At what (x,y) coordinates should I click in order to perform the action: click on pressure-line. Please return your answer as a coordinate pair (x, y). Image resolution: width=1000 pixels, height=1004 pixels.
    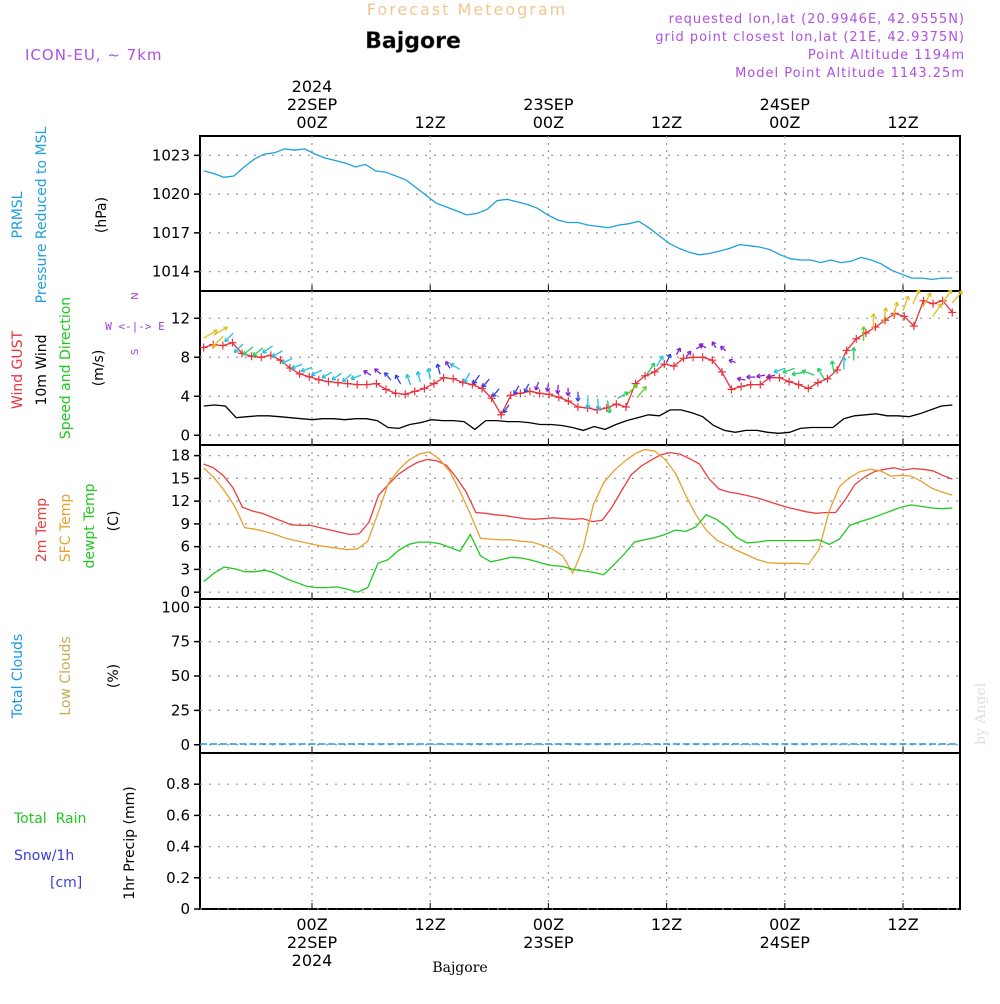
    Looking at the image, I should click on (578, 214).